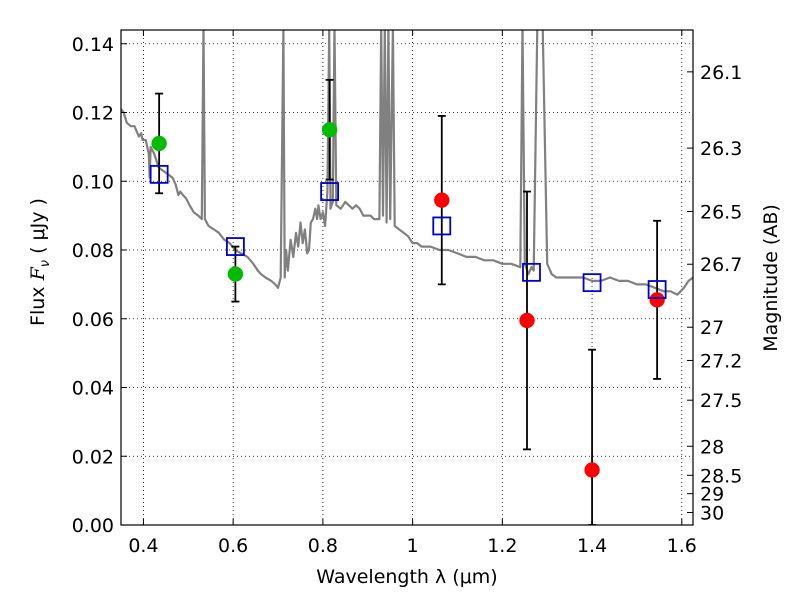 This screenshot has width=800, height=600. Describe the element at coordinates (143, 546) in the screenshot. I see `x-tick-label: 0.4` at that location.